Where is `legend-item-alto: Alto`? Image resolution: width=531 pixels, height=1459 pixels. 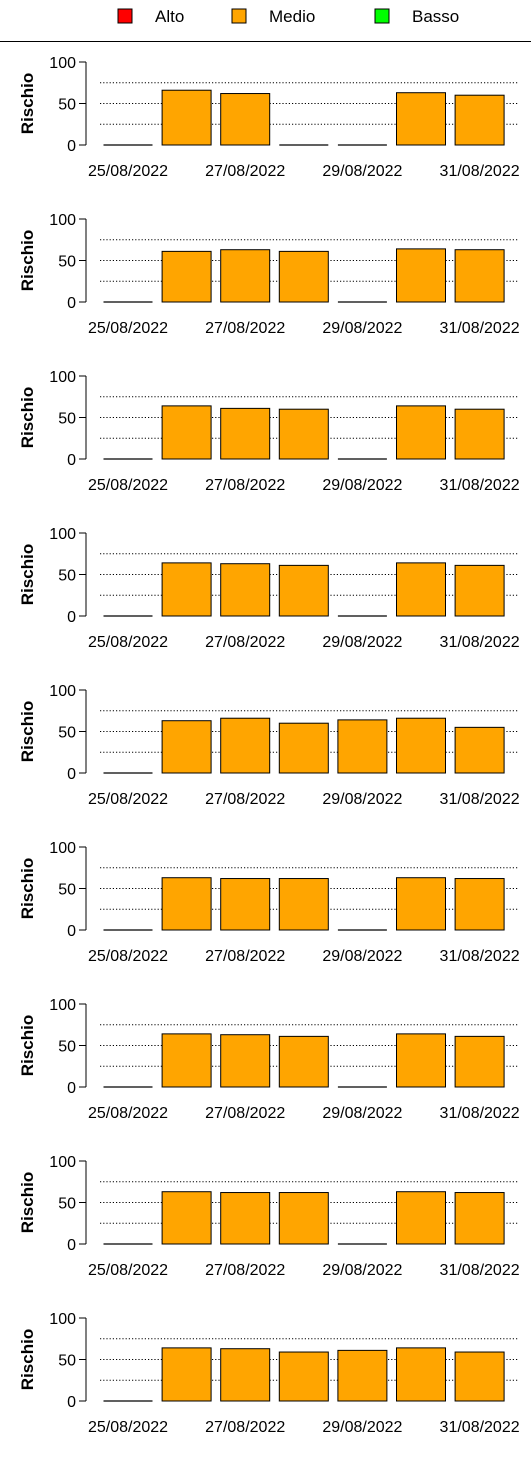 legend-item-alto: Alto is located at coordinates (150, 16).